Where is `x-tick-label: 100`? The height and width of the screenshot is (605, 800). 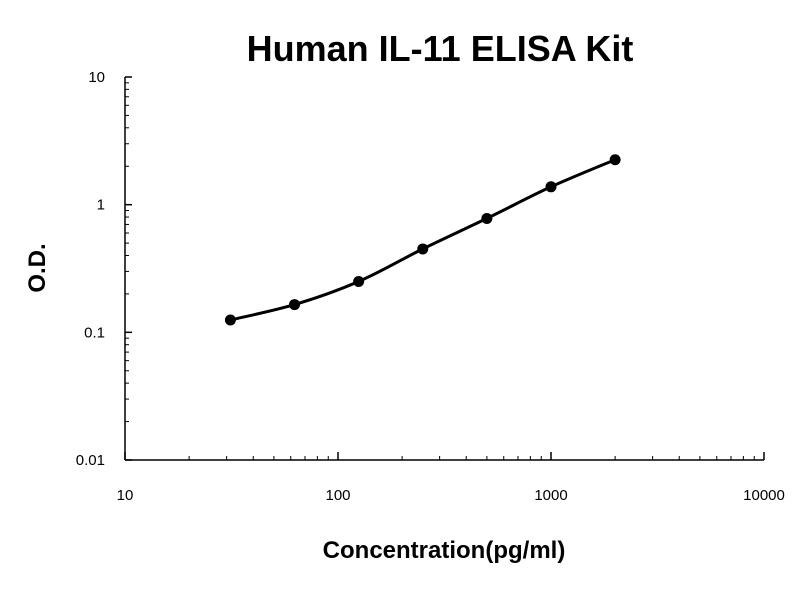 x-tick-label: 100 is located at coordinates (337, 495).